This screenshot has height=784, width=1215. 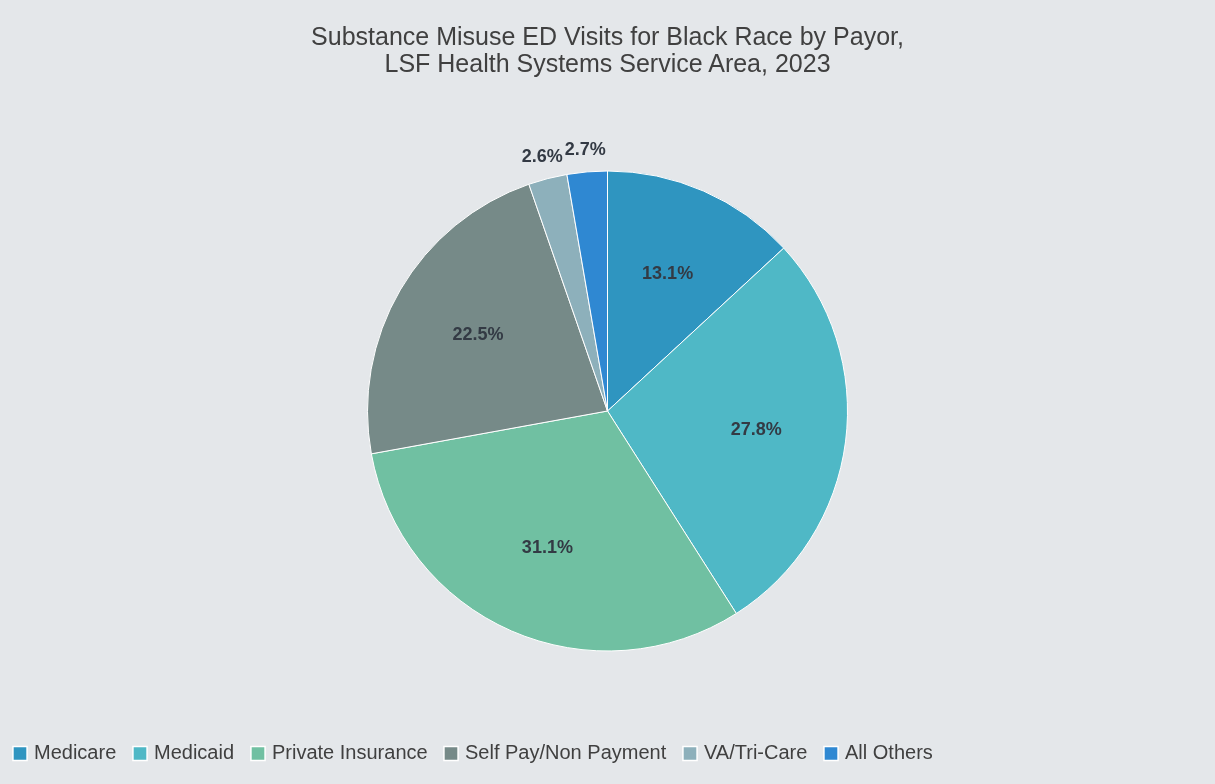 I want to click on data-label: 13.1%, so click(x=668, y=272).